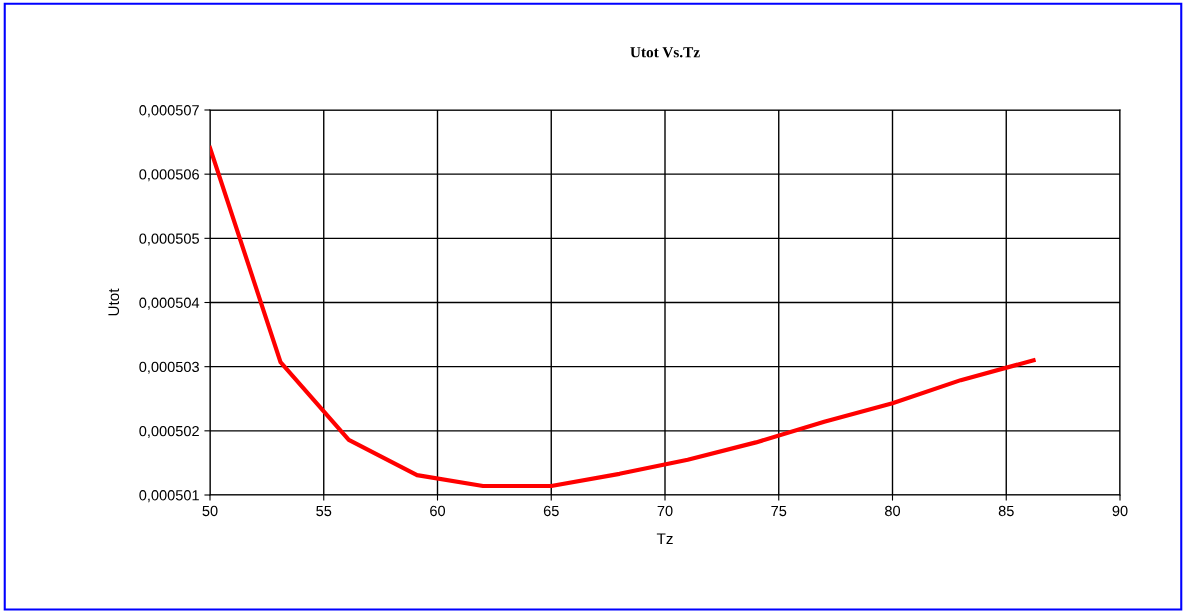 The image size is (1186, 612). What do you see at coordinates (169, 367) in the screenshot?
I see `y-tick-label: 0,000503` at bounding box center [169, 367].